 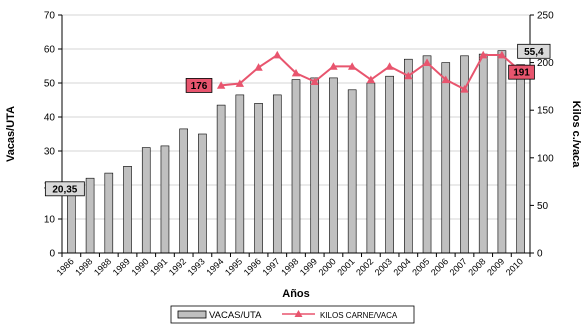 What do you see at coordinates (495, 266) in the screenshot?
I see `x-tick-label: 2009` at bounding box center [495, 266].